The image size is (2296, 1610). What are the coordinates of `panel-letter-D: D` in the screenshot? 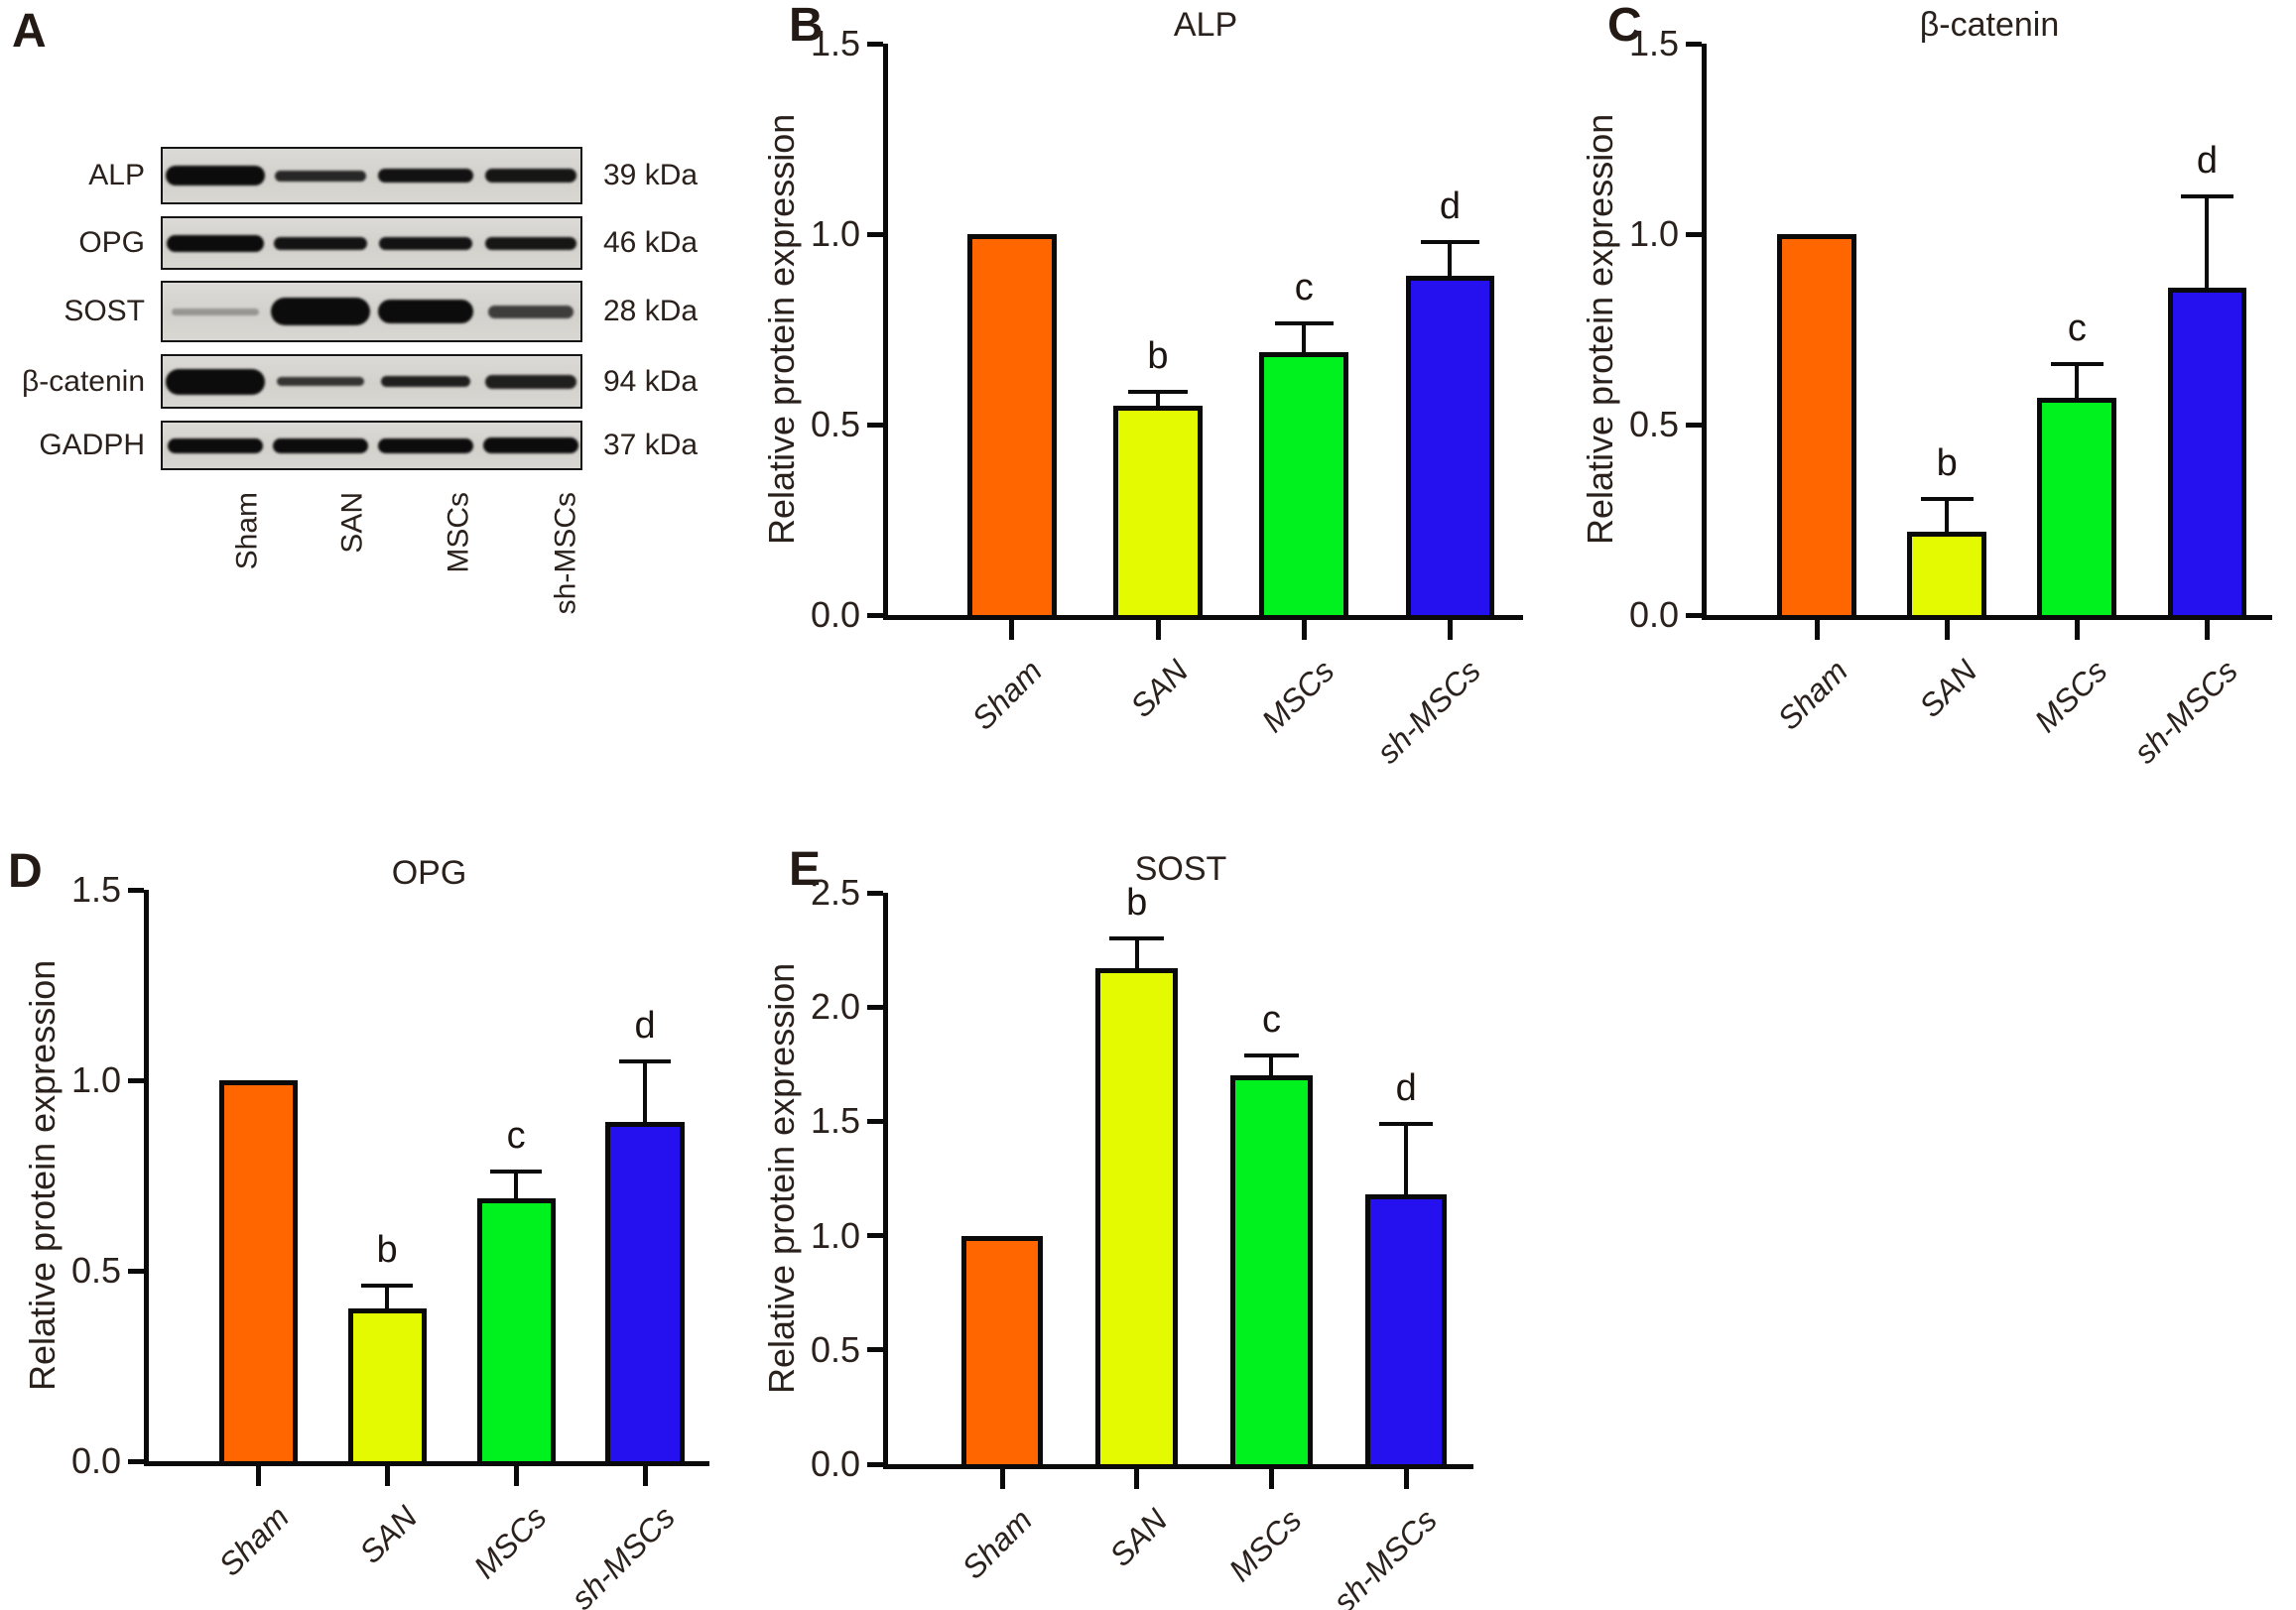 It's located at (26, 871).